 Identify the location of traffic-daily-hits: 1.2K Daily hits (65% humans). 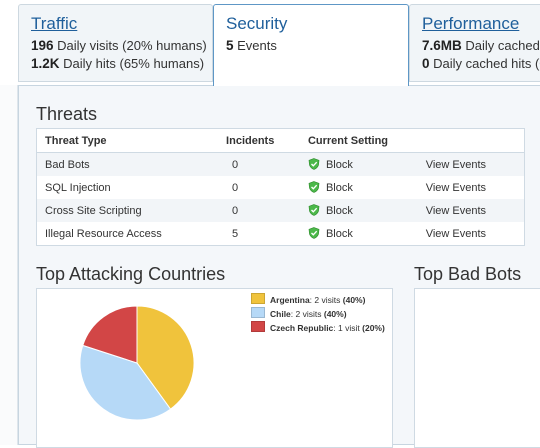
(118, 63).